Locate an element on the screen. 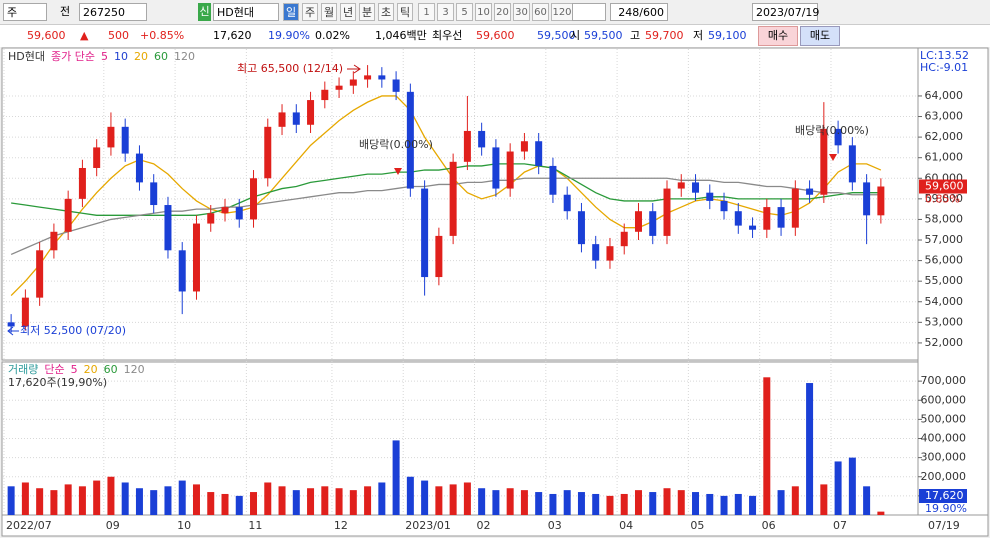  period-button: 일 is located at coordinates (291, 12).